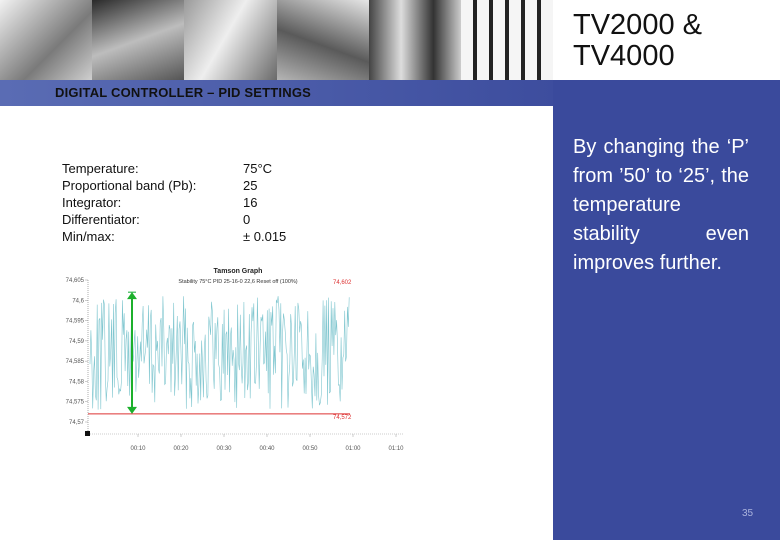 This screenshot has width=780, height=540. What do you see at coordinates (75, 403) in the screenshot?
I see `y-tick-label: 74,575` at bounding box center [75, 403].